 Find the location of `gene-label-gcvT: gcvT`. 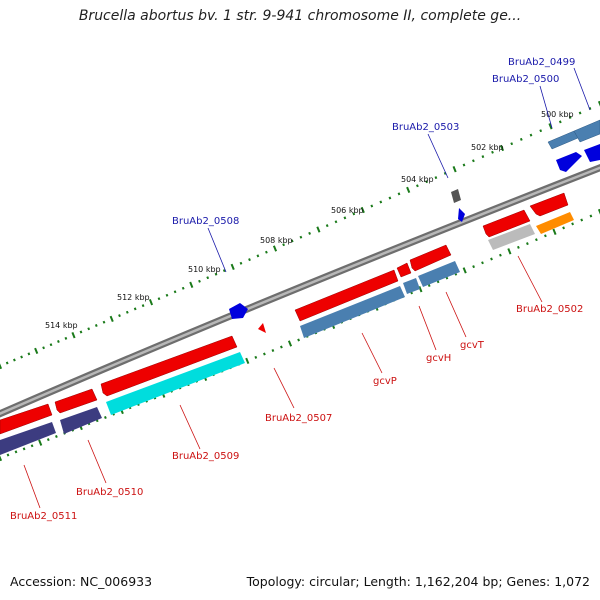

gene-label-gcvT: gcvT is located at coordinates (472, 345).